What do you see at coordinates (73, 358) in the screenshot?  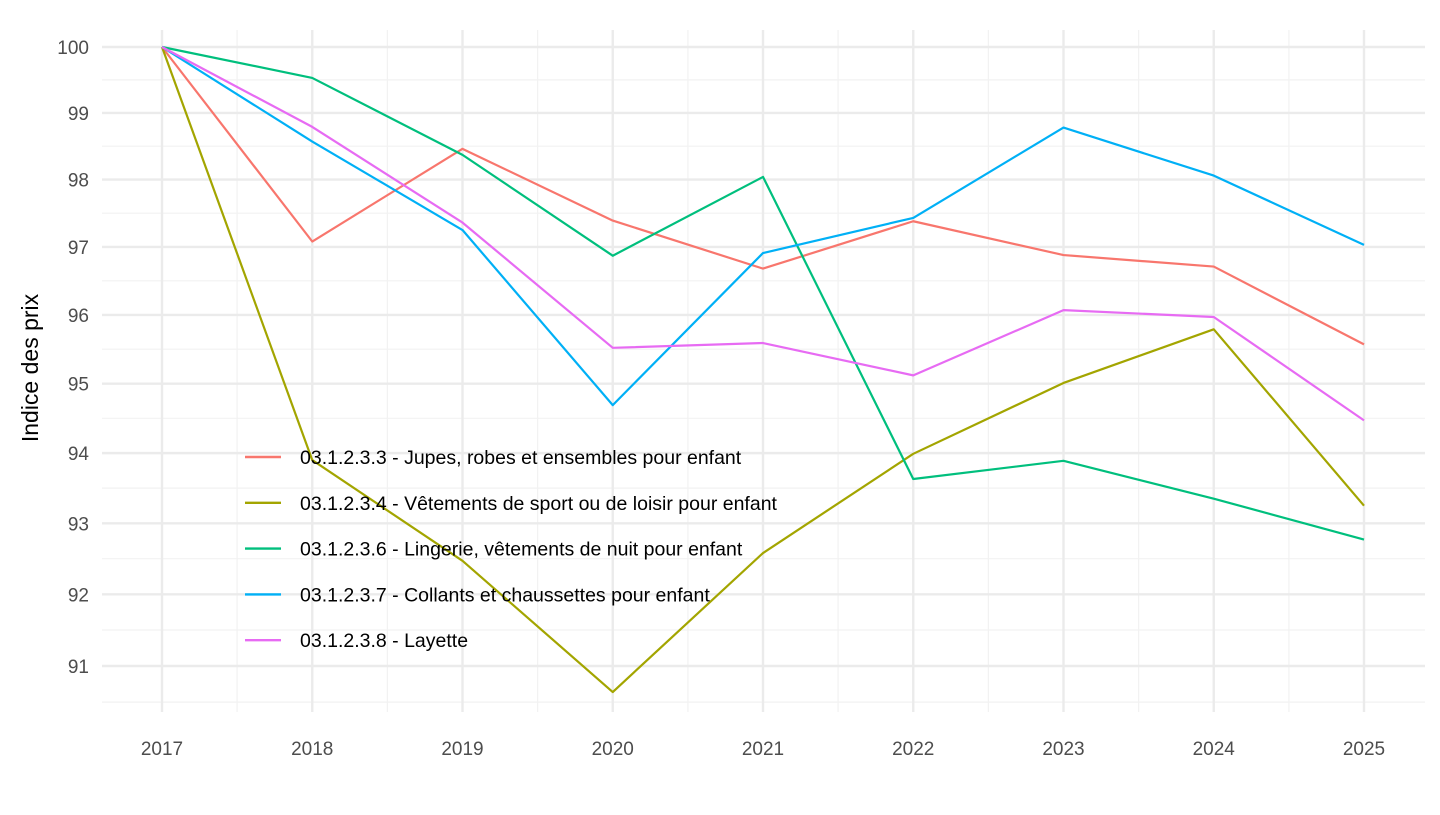 I see `y-axis-ticks: 91 92 93 94 95 96 97 98 99 100` at bounding box center [73, 358].